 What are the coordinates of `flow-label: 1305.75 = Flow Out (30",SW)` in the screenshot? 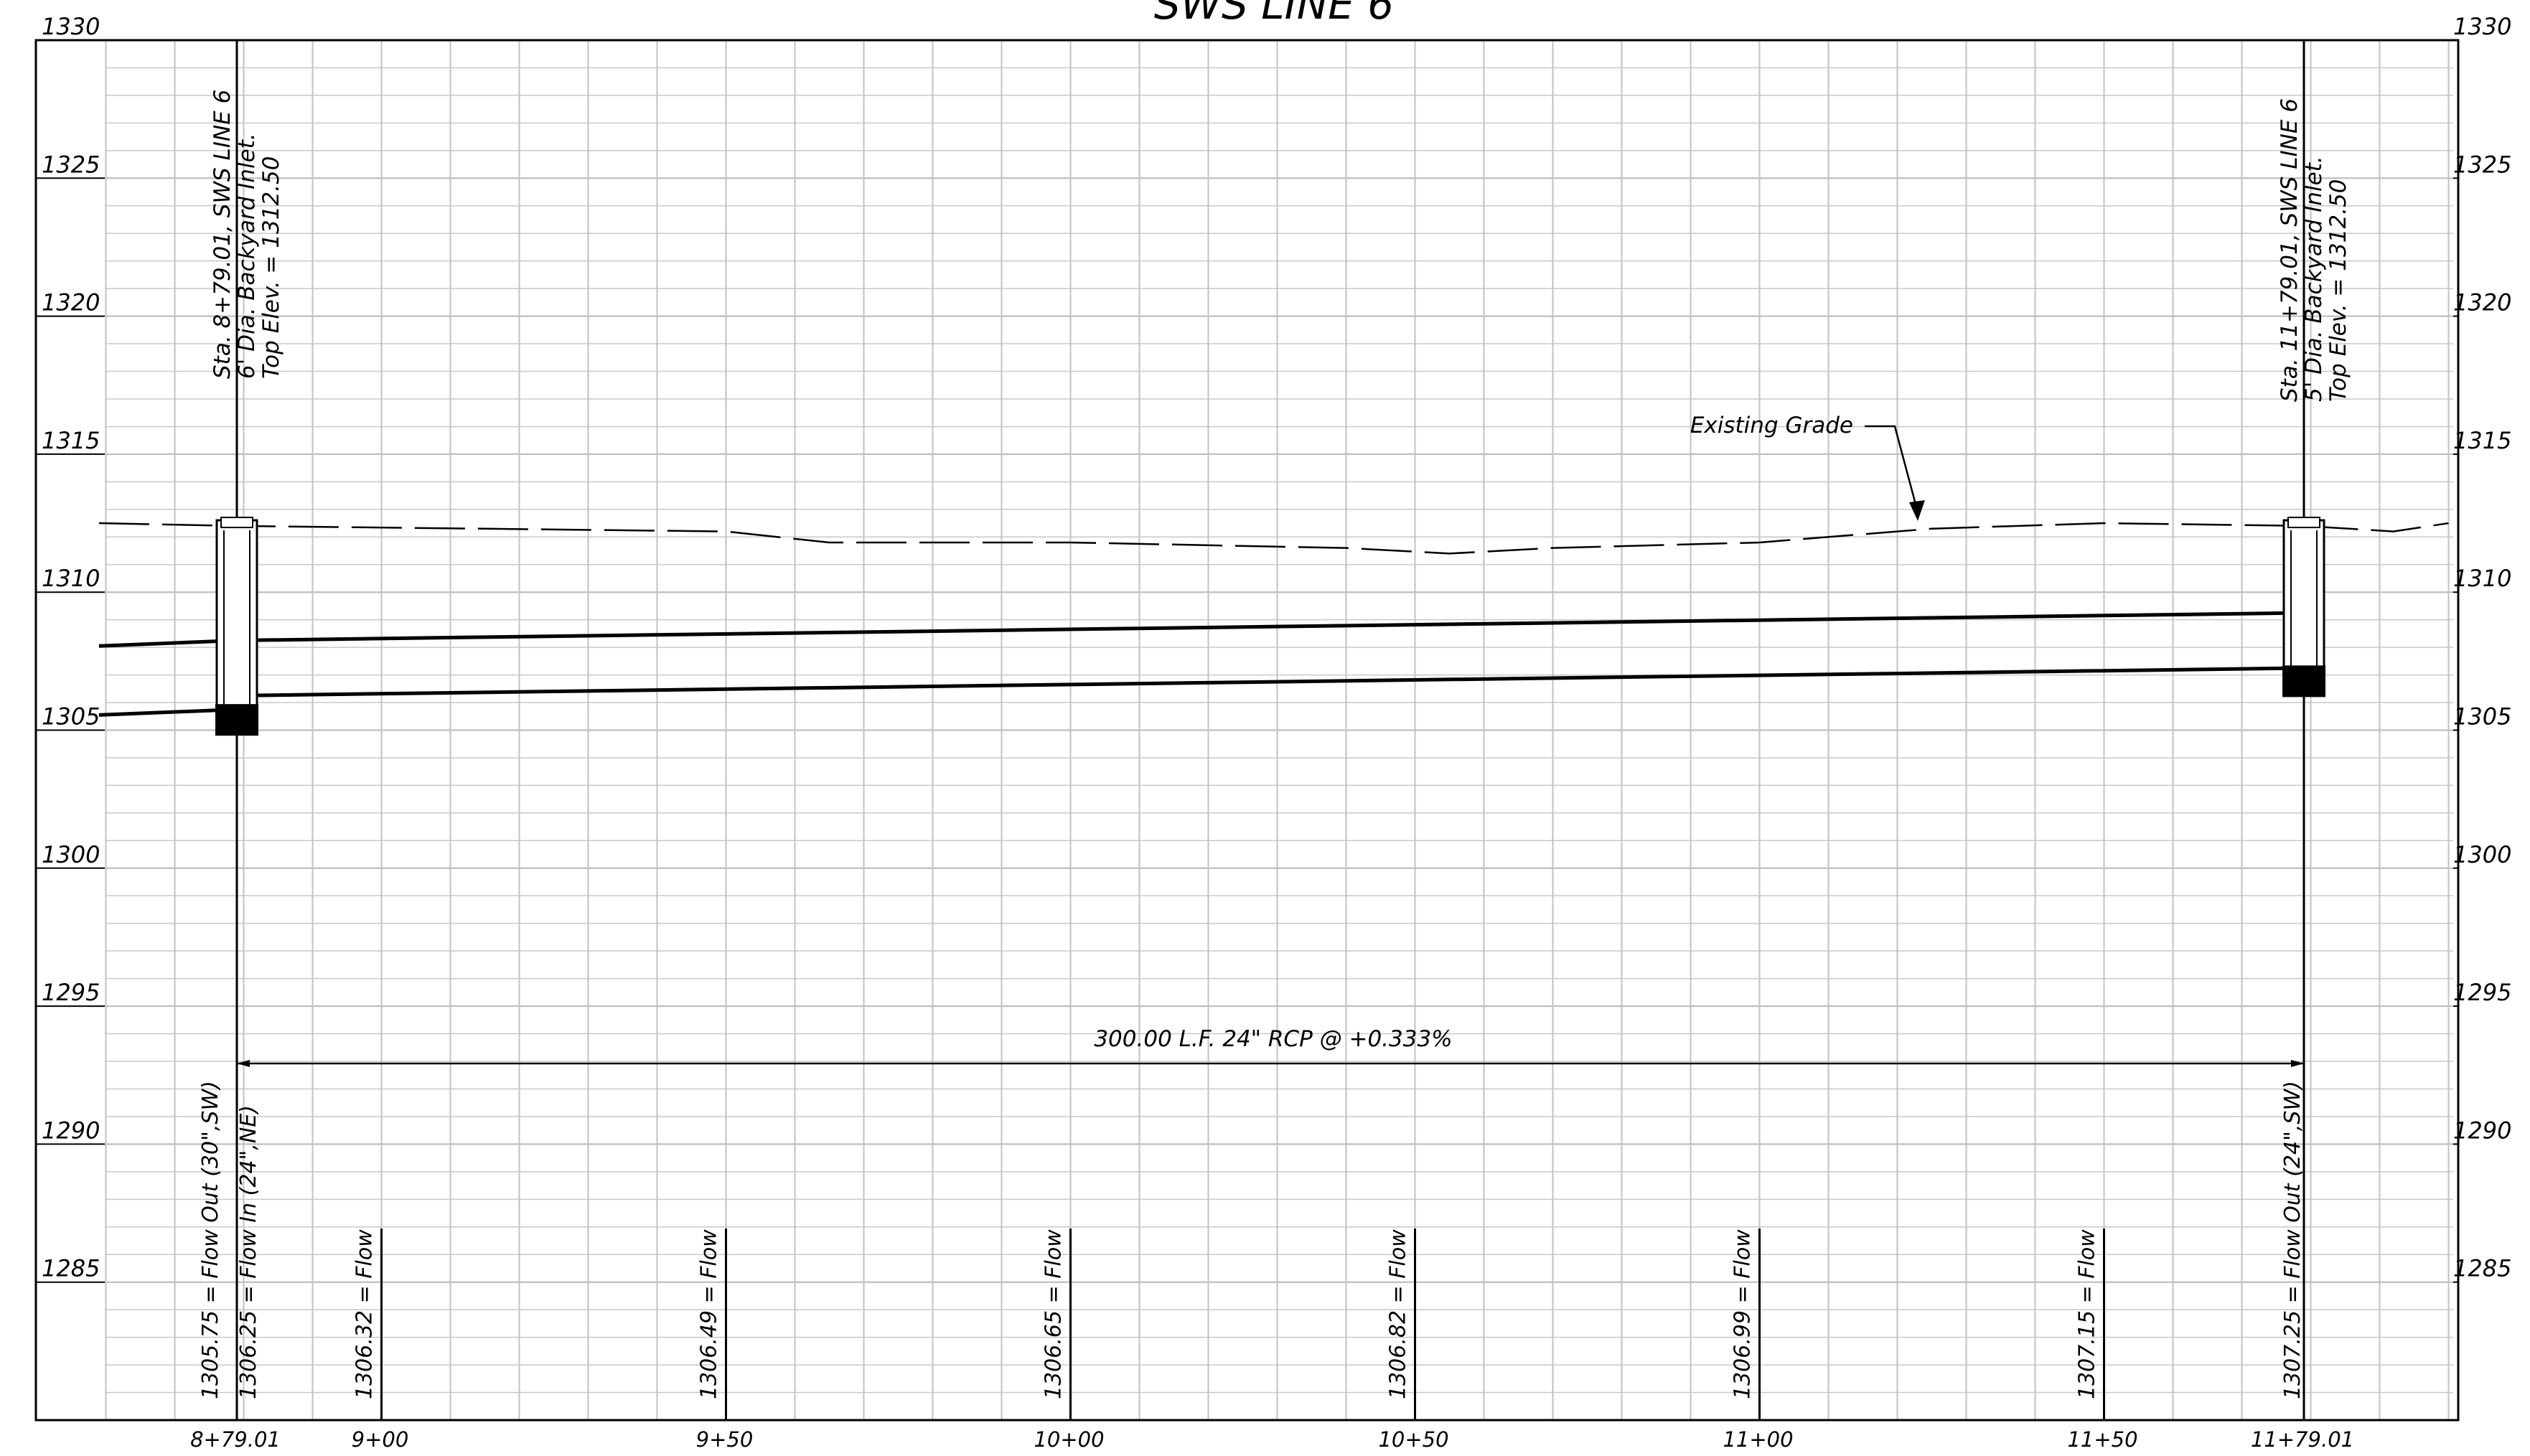 It's located at (210, 1240).